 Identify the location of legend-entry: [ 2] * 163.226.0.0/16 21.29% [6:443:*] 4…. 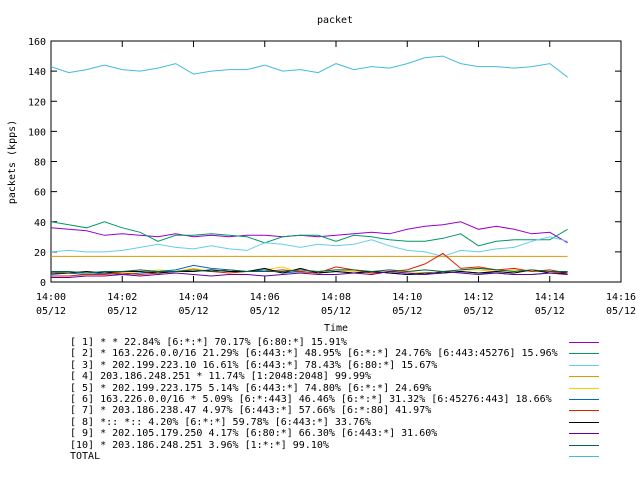
(350, 353).